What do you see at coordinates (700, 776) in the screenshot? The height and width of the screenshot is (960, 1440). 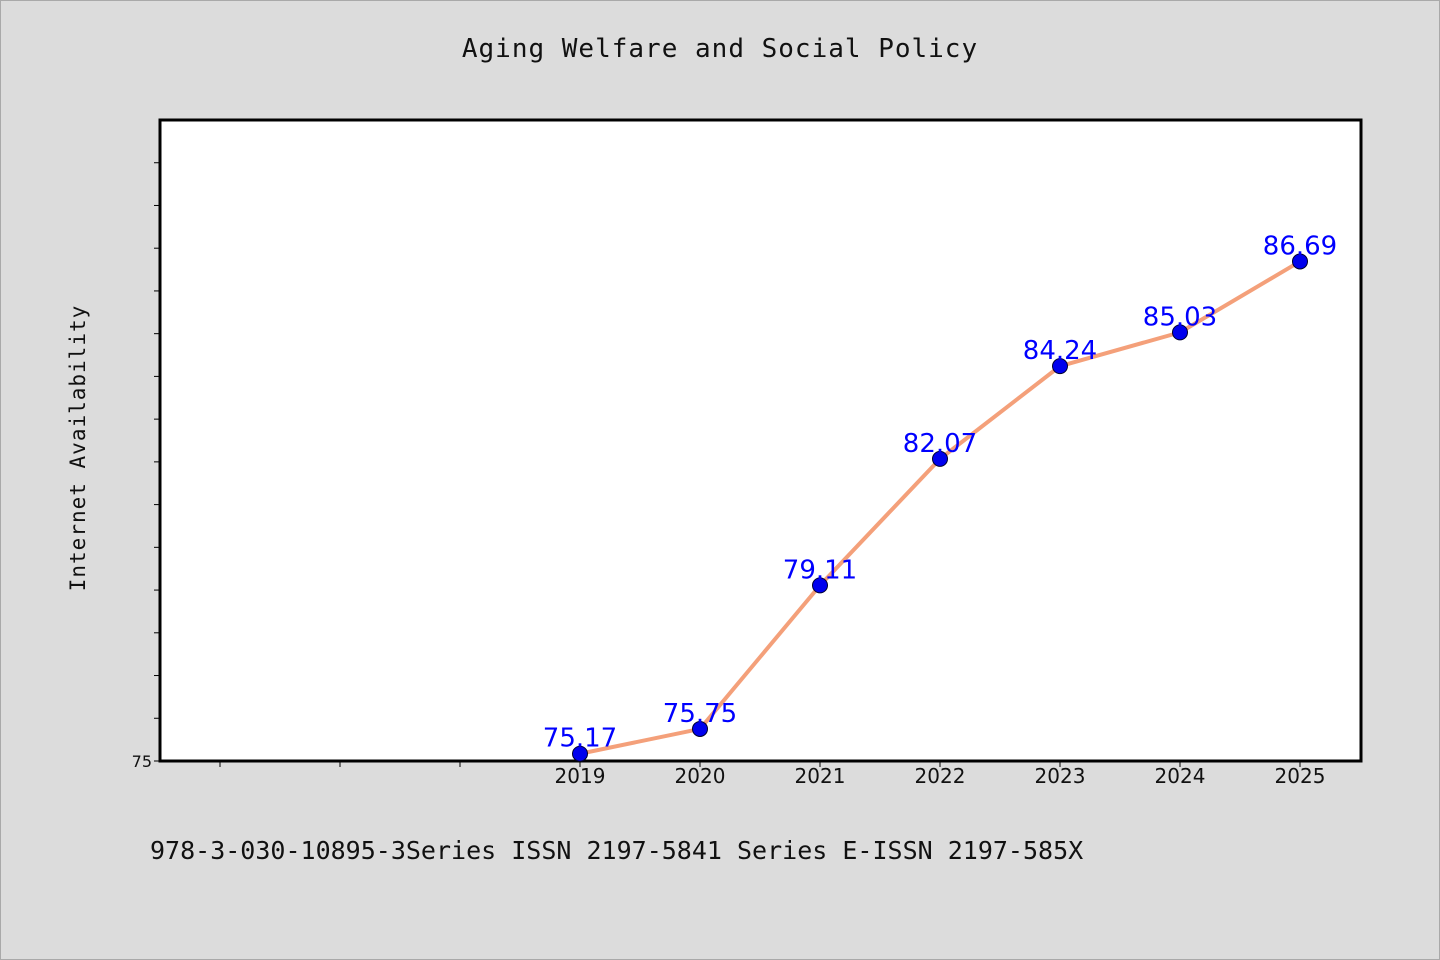 I see `x-tick-label: 2020` at bounding box center [700, 776].